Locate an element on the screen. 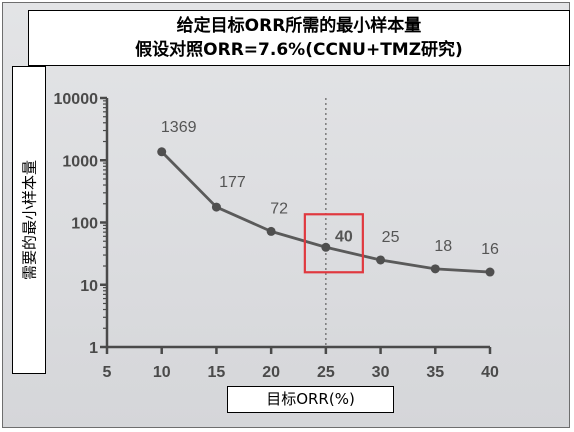  x-tick-label: 10 is located at coordinates (162, 372).